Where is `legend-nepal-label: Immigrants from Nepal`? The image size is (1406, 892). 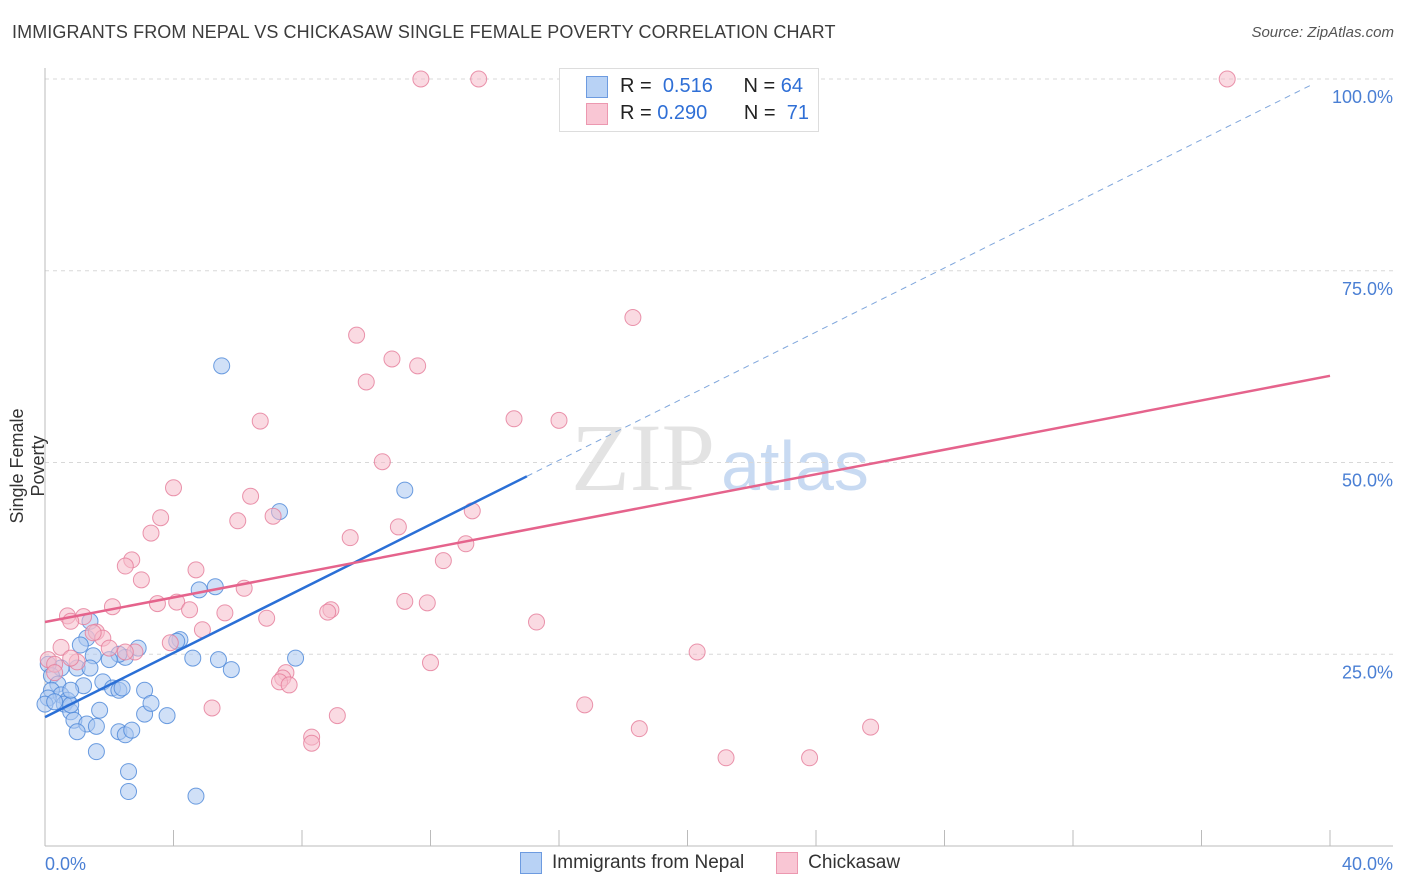
legend-nepal-label: Immigrants from Nepal is located at coordinates (648, 862).